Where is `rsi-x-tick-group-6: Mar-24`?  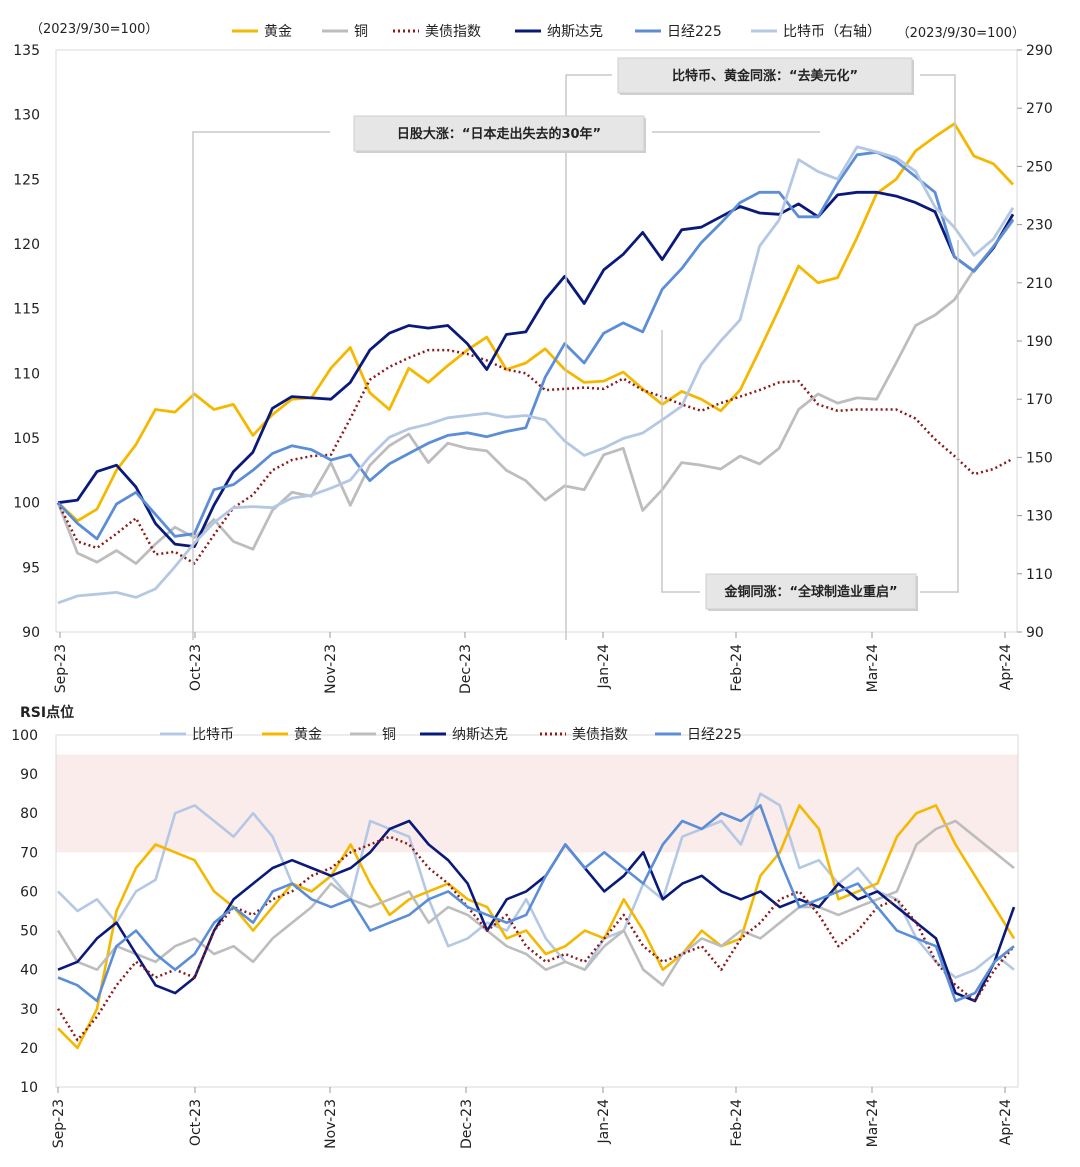
rsi-x-tick-group-6: Mar-24 is located at coordinates (873, 1123).